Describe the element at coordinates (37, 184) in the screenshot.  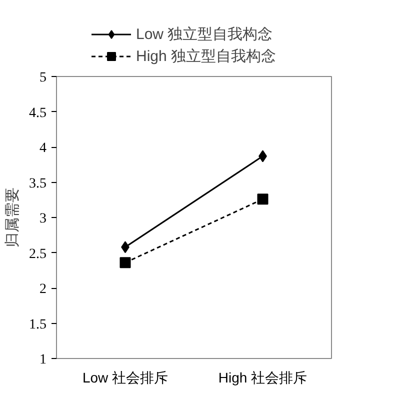
I see `y-tick-label: 3.5` at that location.